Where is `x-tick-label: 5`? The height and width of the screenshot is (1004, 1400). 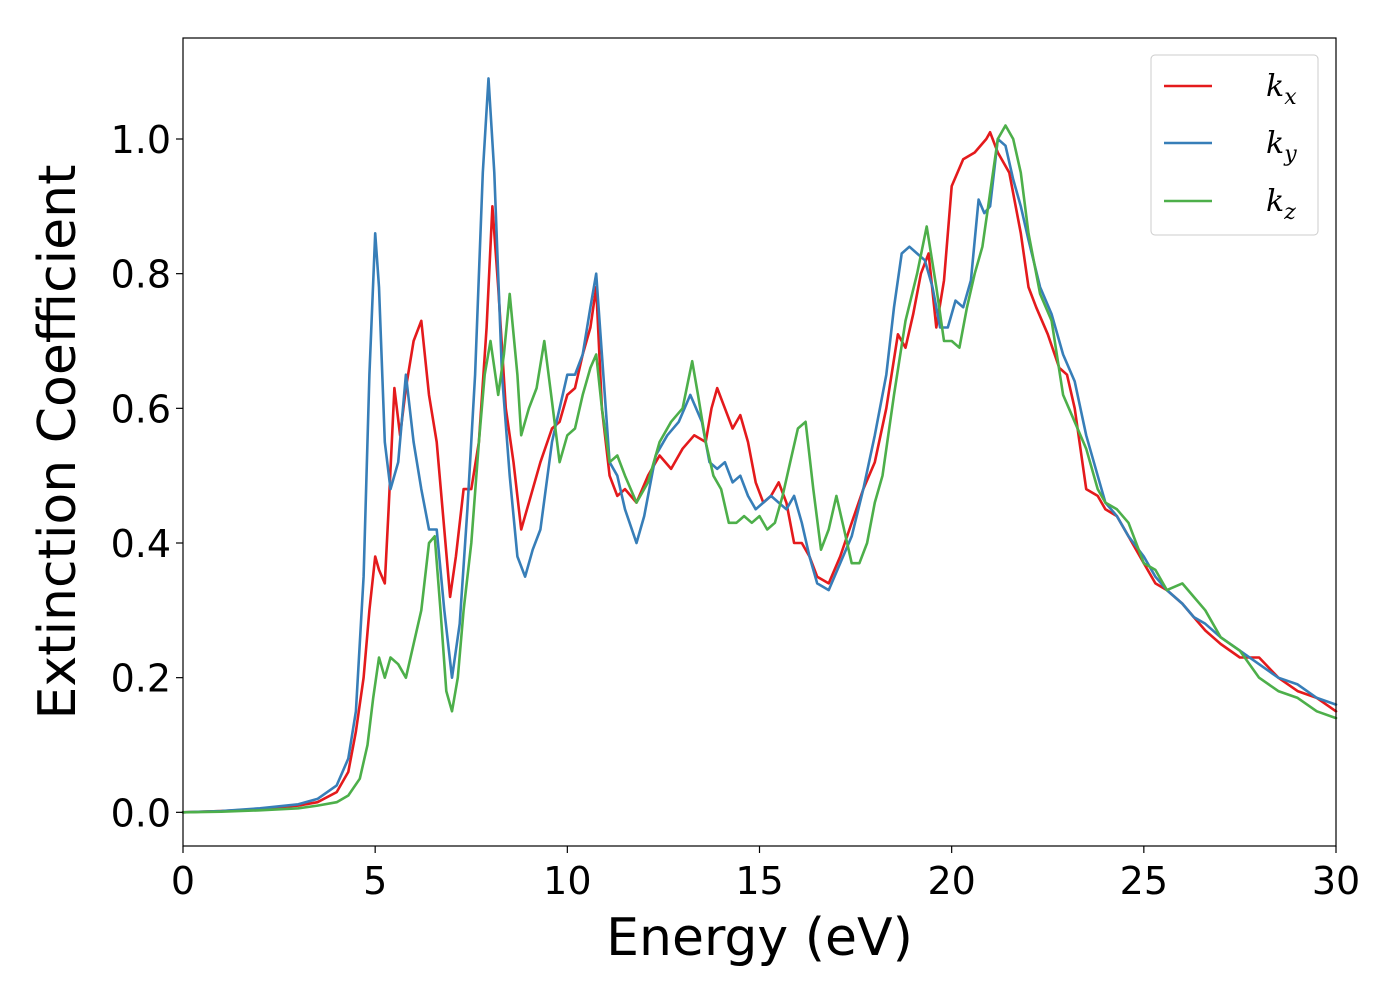 x-tick-label: 5 is located at coordinates (375, 881).